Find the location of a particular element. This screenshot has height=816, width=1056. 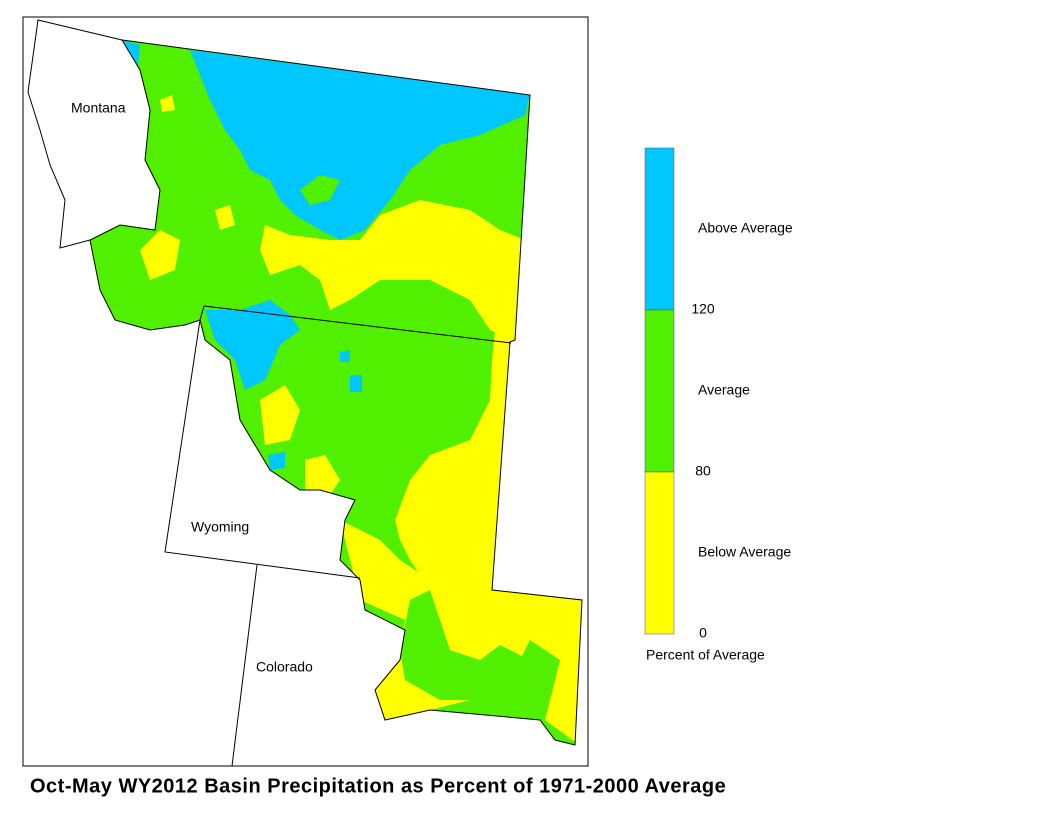

montana-border is located at coordinates (75, 134).